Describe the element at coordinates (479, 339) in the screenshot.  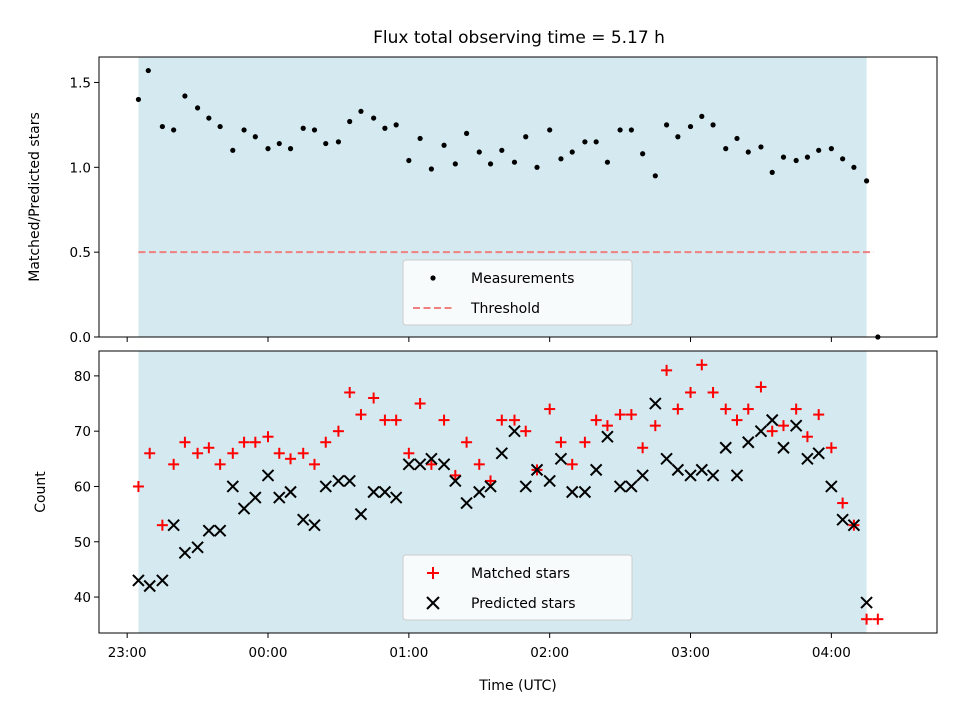
I see `top-x-ticks` at that location.